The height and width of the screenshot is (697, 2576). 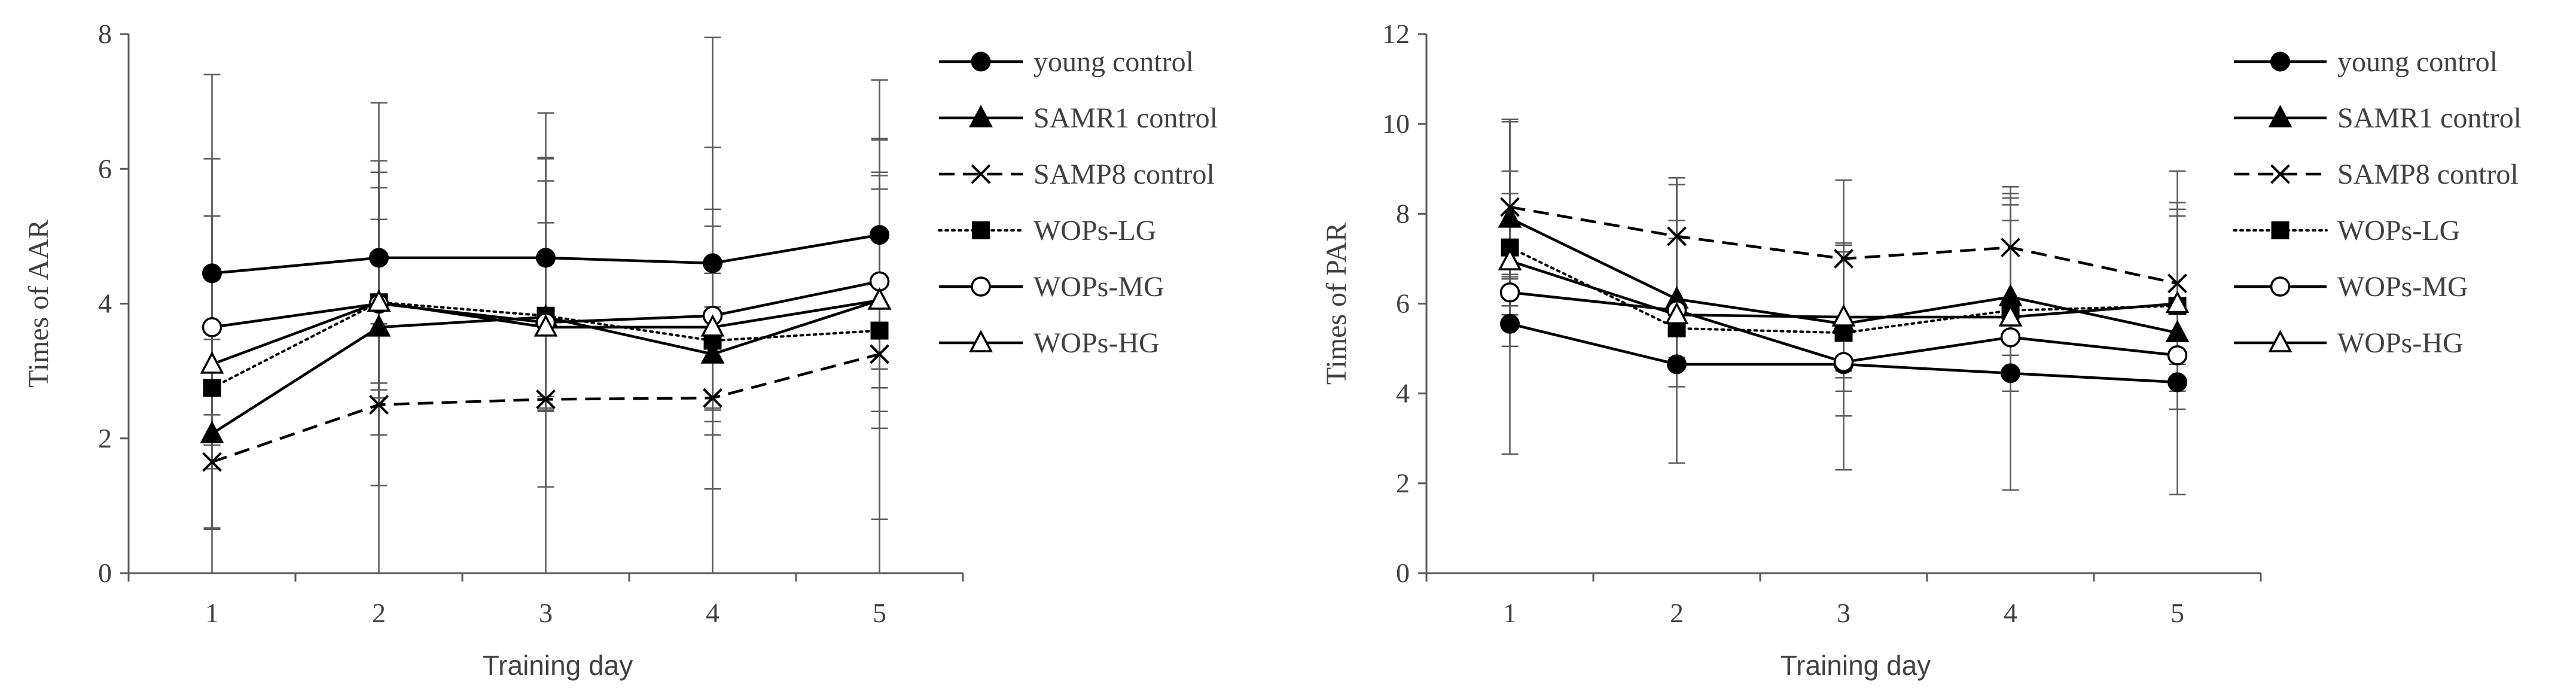 I want to click on y-axis-title: Times of AAR, so click(x=39, y=304).